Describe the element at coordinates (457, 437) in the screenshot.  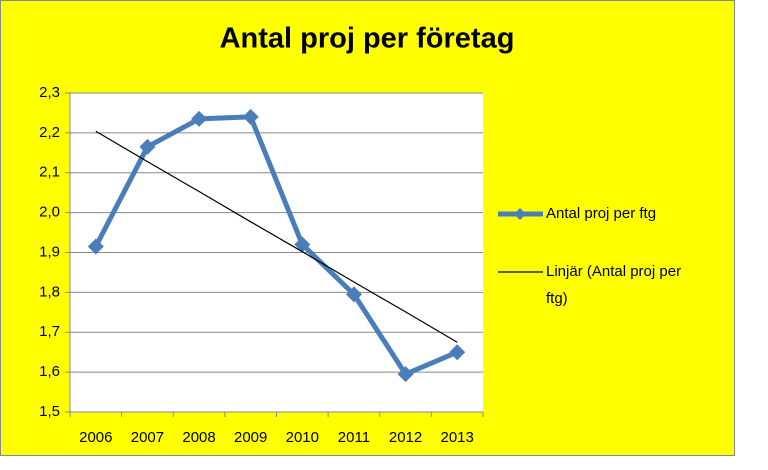
I see `x-tick-label: 2013` at that location.